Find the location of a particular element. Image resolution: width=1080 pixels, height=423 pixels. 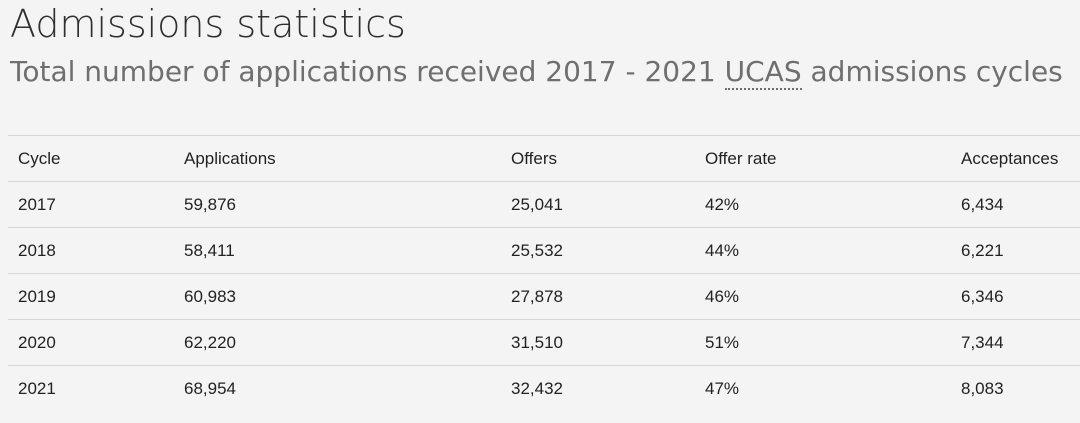

cell-applications: 62,220 is located at coordinates (210, 342).